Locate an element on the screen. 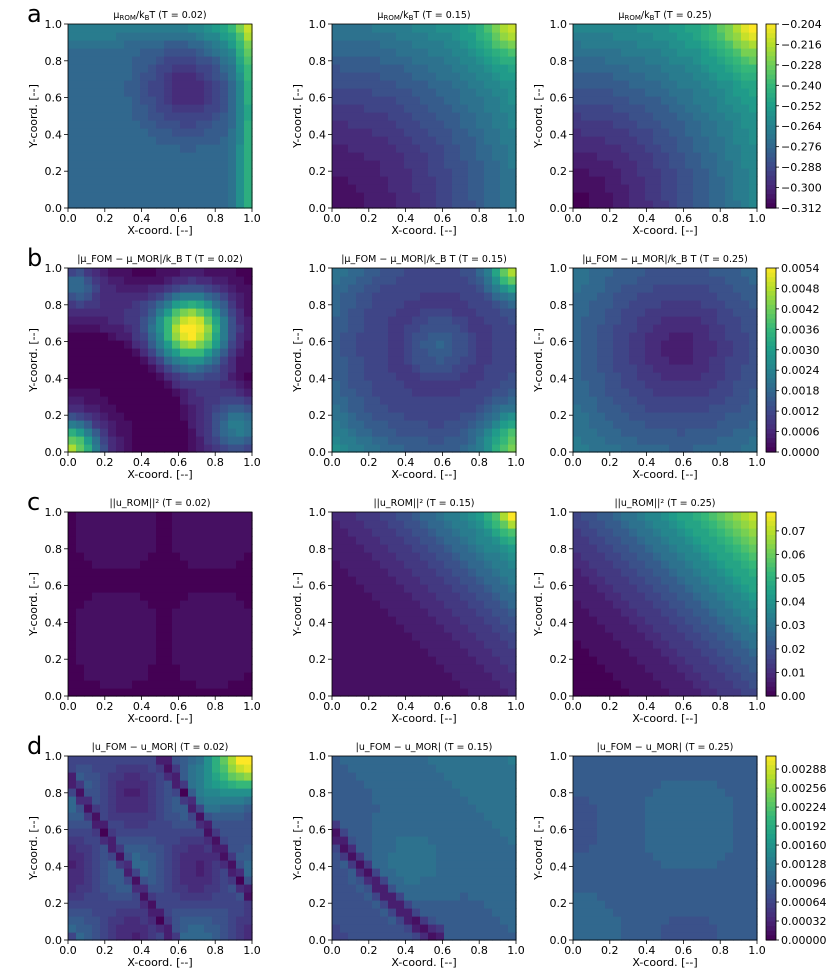 Image resolution: width=830 pixels, height=975 pixels. colorbar-frame is located at coordinates (771, 360).